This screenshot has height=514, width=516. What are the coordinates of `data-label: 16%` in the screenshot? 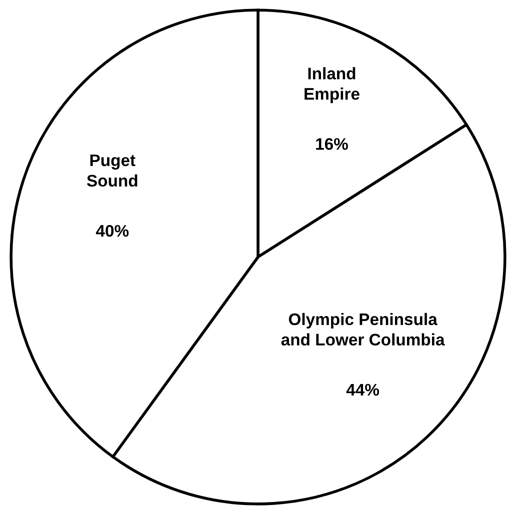 It's located at (332, 144).